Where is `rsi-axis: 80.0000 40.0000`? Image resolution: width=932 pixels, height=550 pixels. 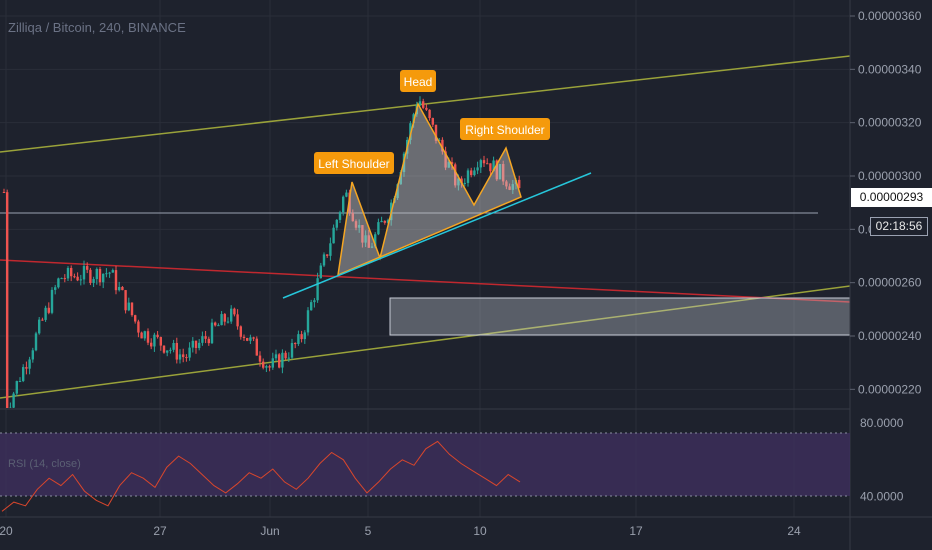 rsi-axis: 80.0000 40.0000 is located at coordinates (882, 460).